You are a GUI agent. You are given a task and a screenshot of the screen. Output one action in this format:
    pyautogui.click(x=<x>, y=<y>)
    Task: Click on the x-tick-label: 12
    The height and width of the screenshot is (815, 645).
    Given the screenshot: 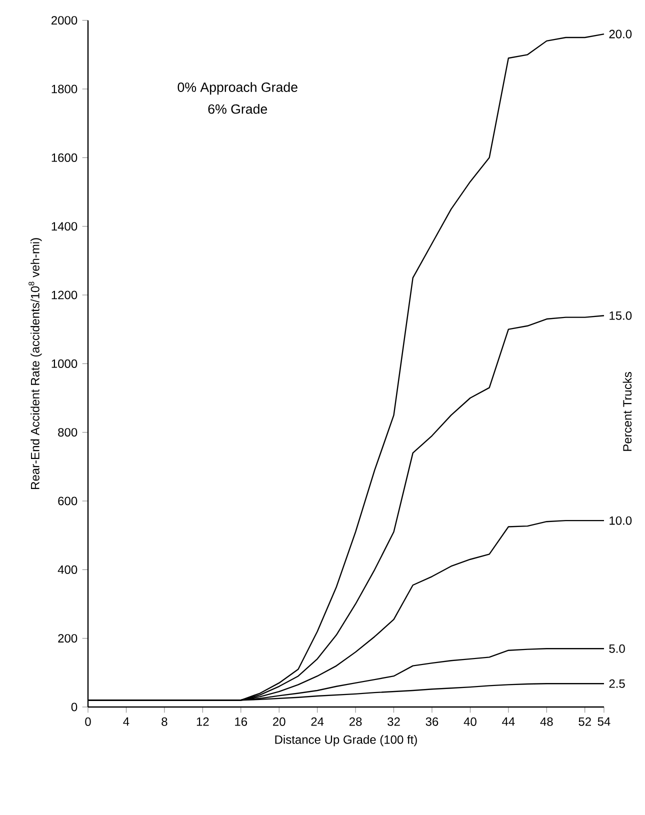 What is the action you would take?
    pyautogui.click(x=202, y=721)
    